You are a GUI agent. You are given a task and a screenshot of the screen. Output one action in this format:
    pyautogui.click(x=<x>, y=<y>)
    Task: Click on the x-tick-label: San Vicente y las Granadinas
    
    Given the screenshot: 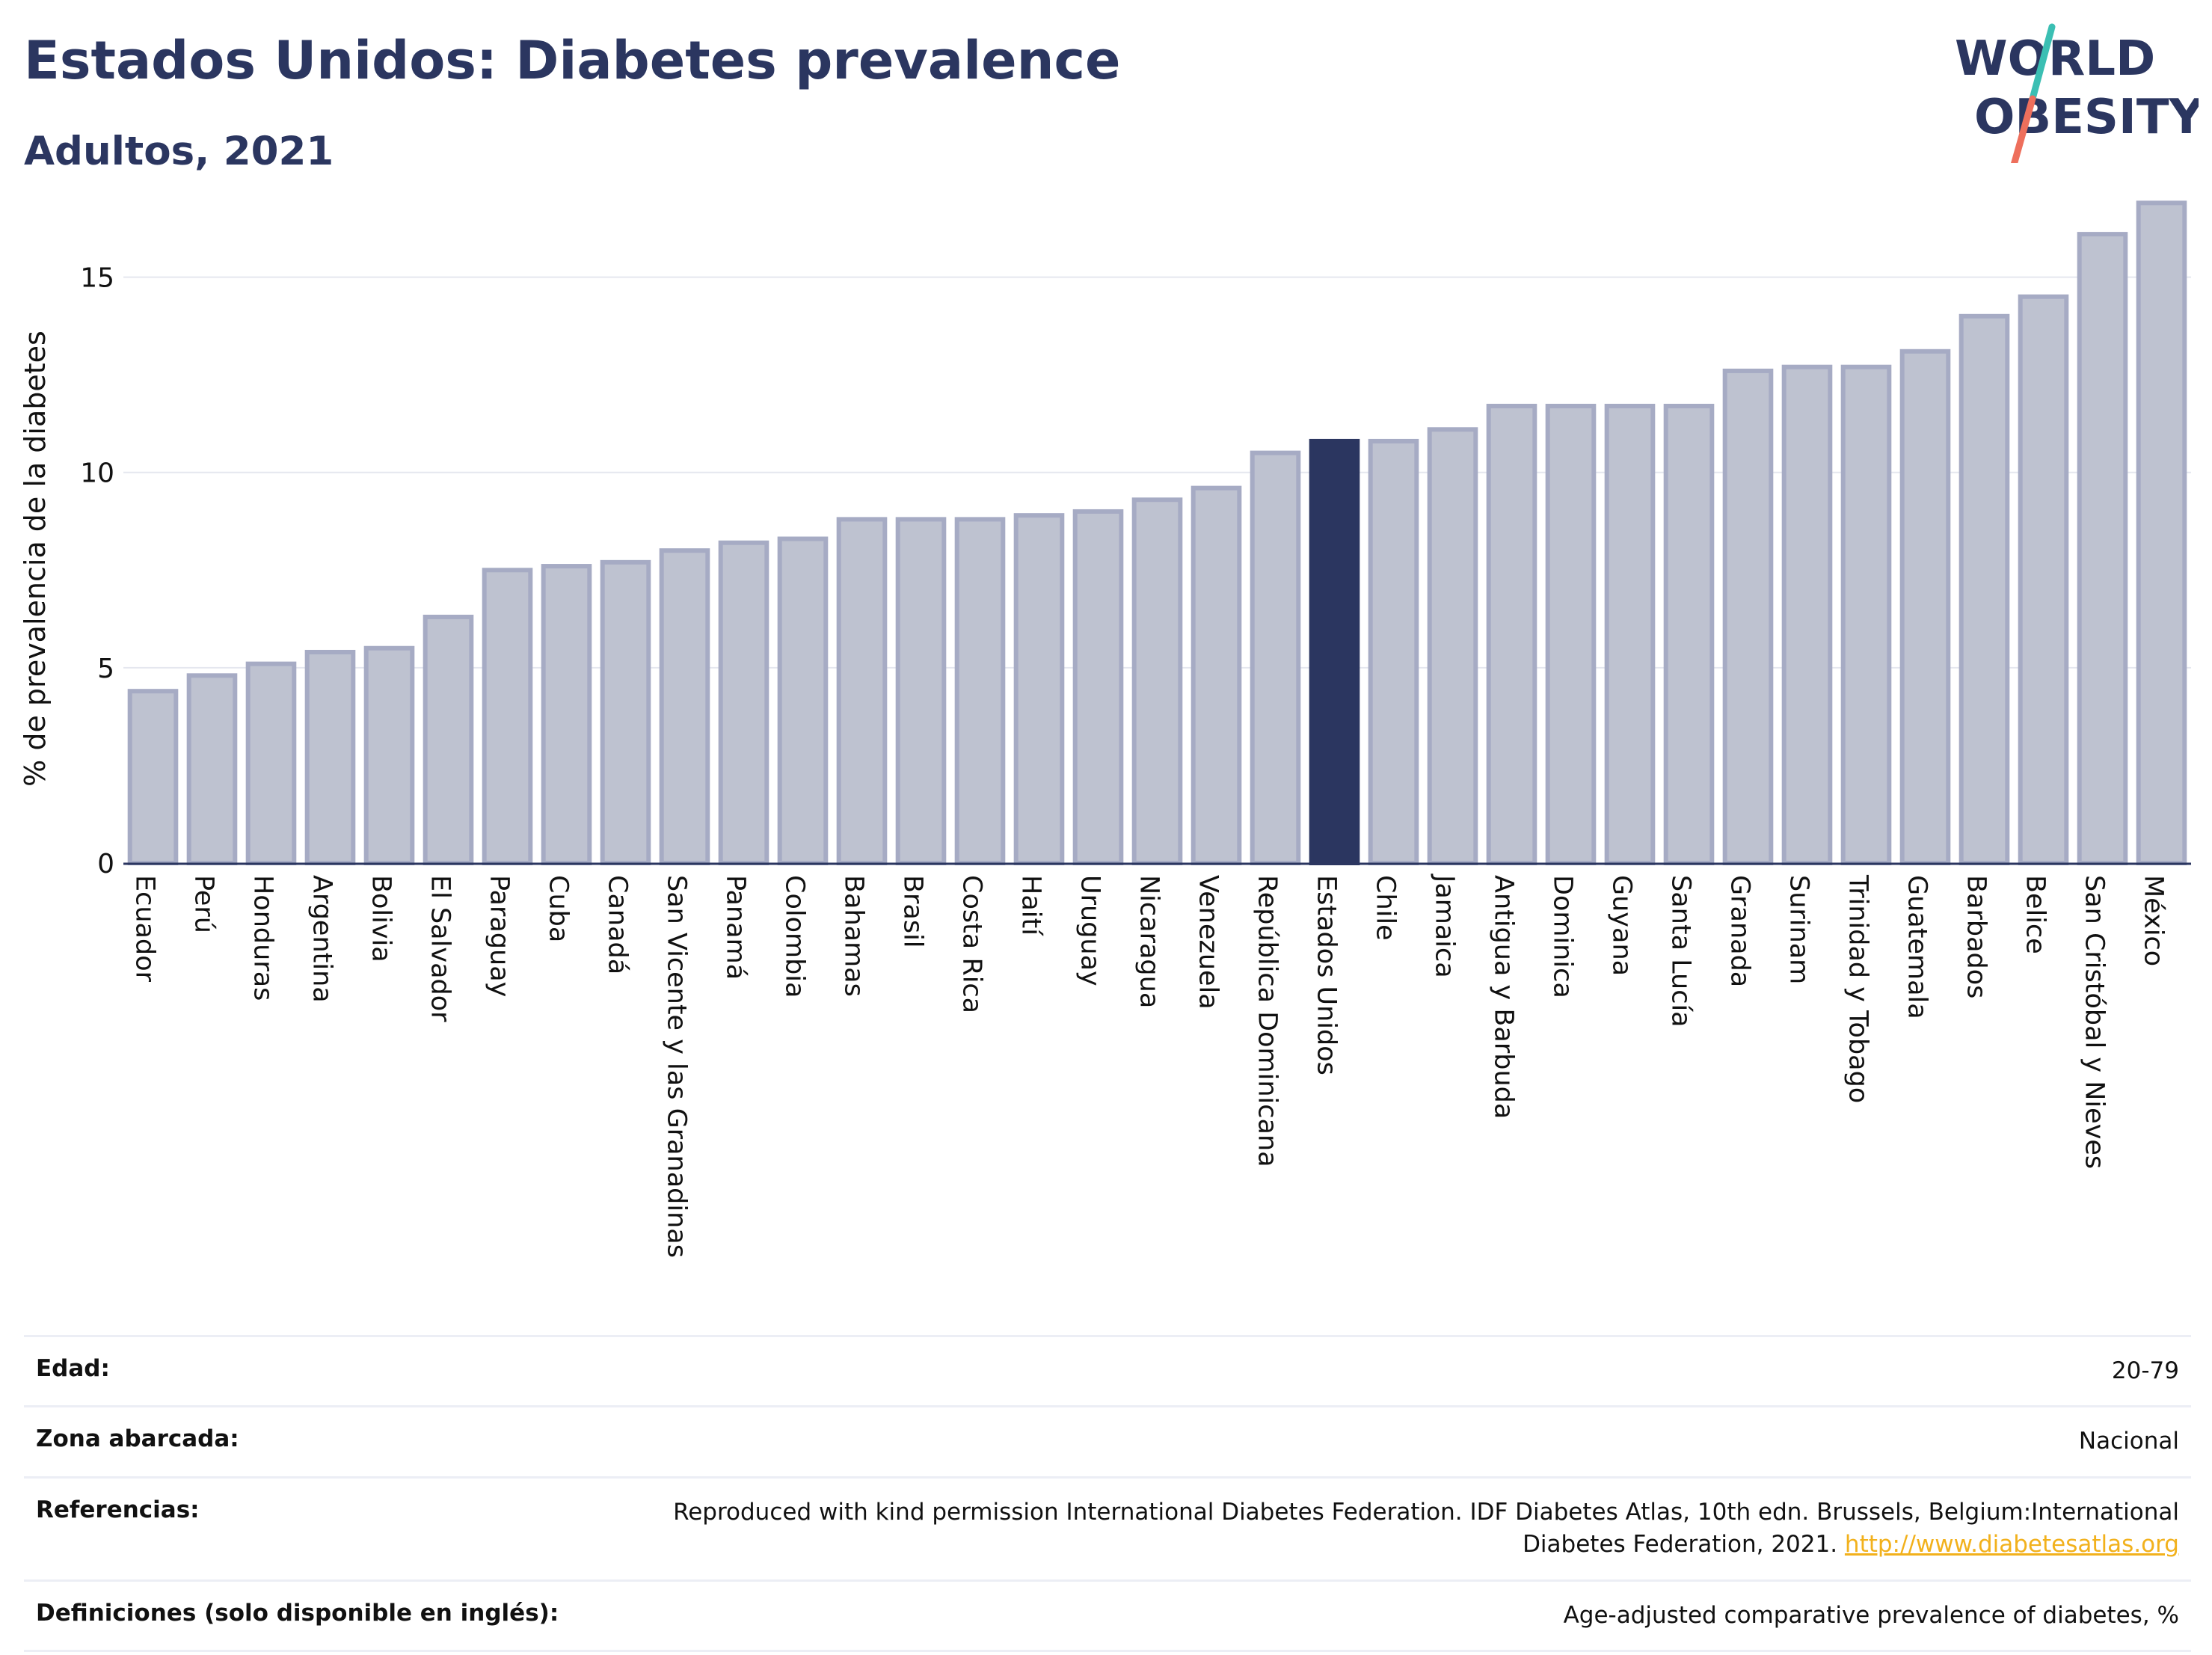 What is the action you would take?
    pyautogui.click(x=677, y=1066)
    